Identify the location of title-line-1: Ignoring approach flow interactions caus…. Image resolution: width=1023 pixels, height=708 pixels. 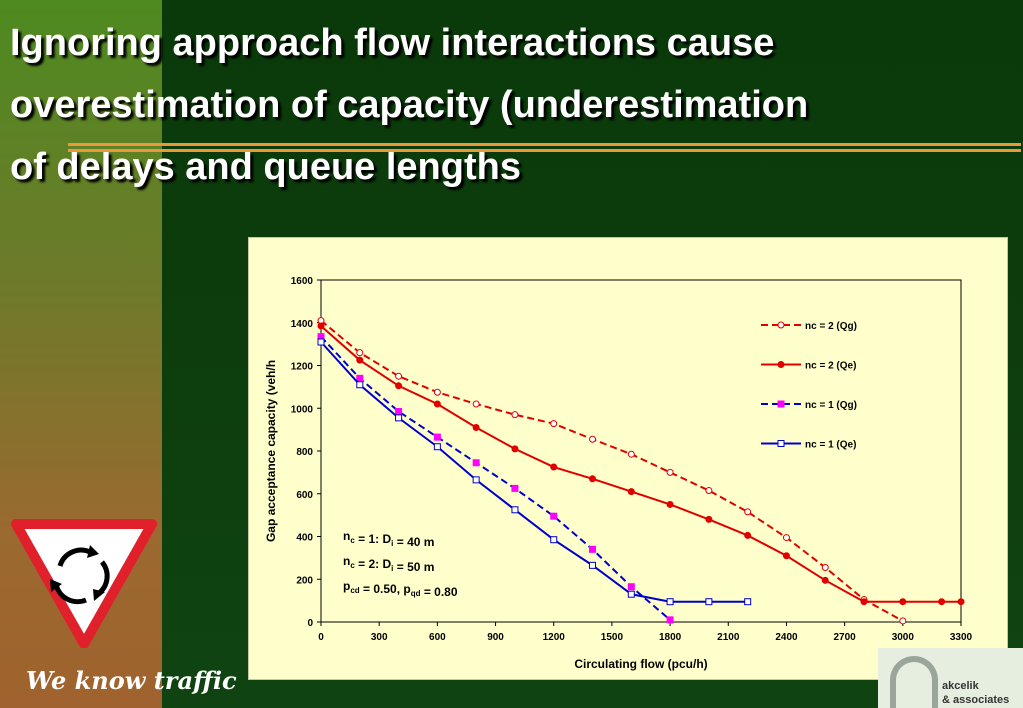
(392, 43).